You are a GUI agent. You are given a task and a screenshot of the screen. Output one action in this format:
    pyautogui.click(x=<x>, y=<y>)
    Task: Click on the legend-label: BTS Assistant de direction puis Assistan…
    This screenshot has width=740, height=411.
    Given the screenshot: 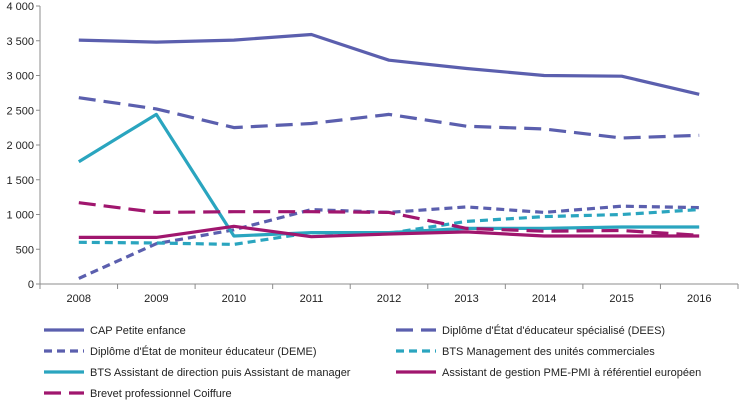 What is the action you would take?
    pyautogui.click(x=220, y=373)
    